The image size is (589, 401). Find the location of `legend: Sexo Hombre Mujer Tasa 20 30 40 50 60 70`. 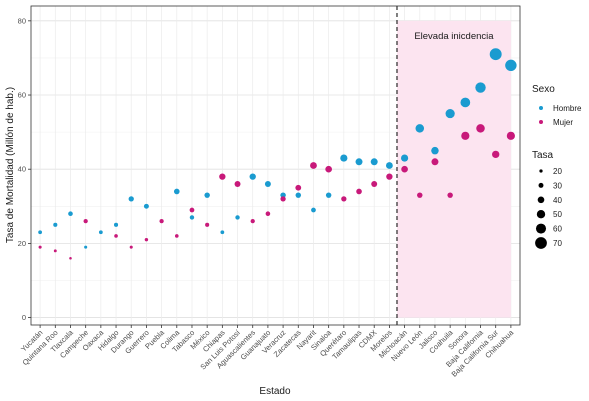

legend: Sexo Hombre Mujer Tasa 20 30 40 50 60 70 is located at coordinates (557, 166).